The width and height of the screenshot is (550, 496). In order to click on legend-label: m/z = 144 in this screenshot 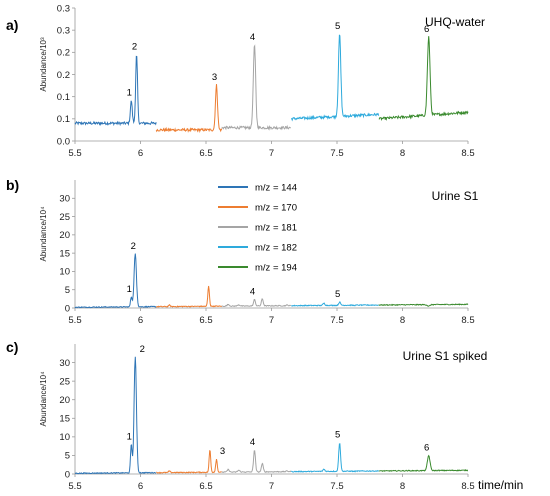, I will do `click(276, 188)`.